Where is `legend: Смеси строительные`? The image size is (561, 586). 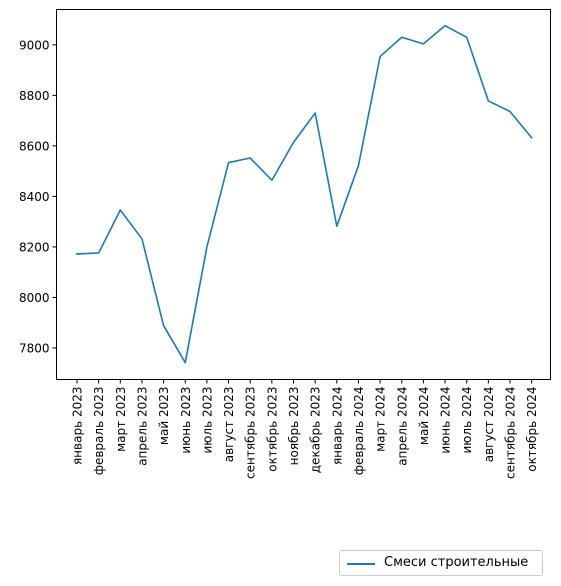
legend: Смеси строительные is located at coordinates (441, 563).